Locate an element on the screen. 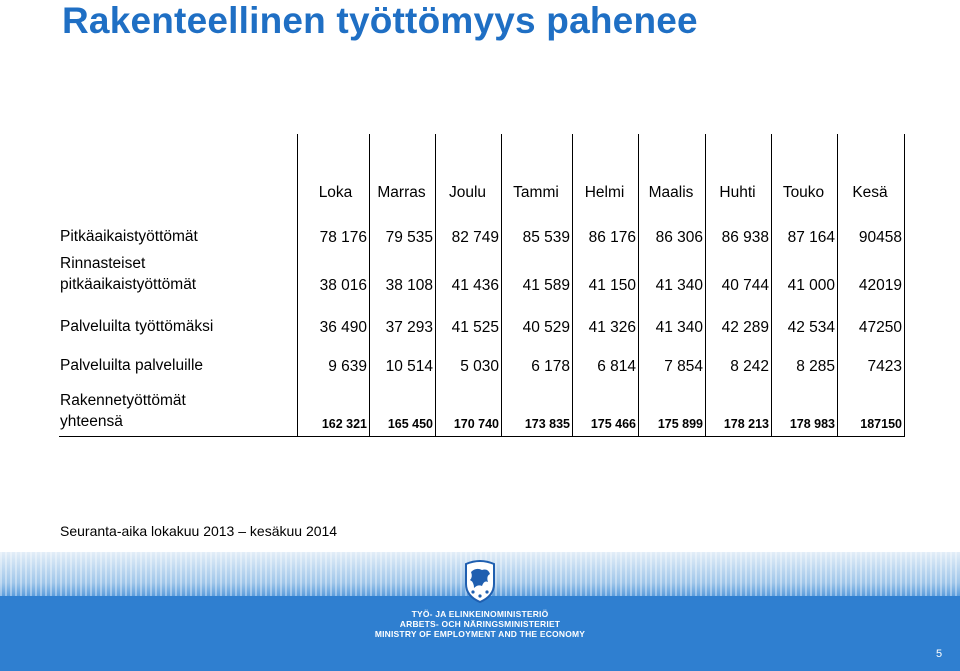 This screenshot has height=671, width=960. table-cell: 47250 is located at coordinates (871, 321).